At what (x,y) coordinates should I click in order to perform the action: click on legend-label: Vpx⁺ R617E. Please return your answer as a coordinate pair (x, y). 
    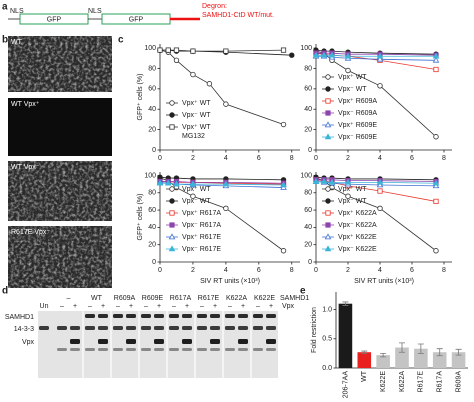
    Looking at the image, I should click on (201, 237).